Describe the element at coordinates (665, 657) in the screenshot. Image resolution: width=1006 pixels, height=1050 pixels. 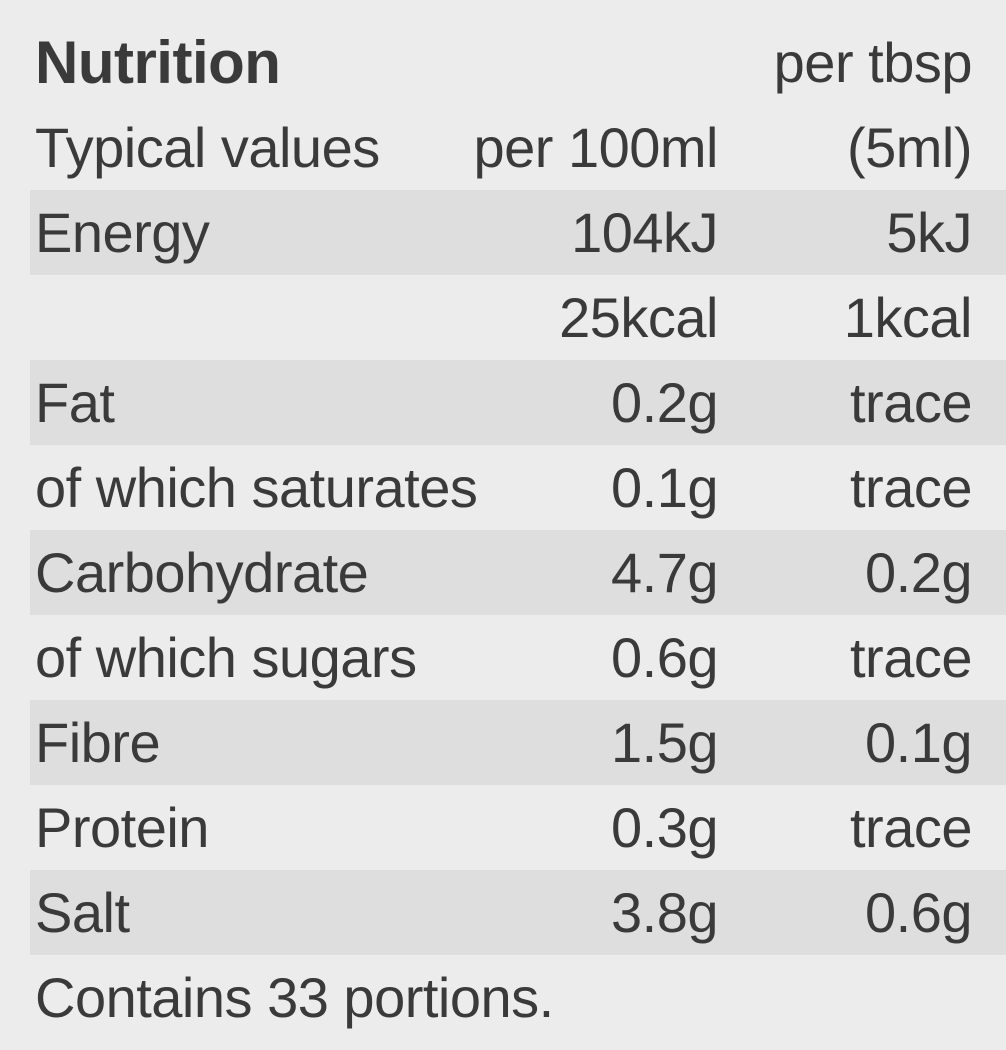
I see `per-100ml-value: 0.6g` at that location.